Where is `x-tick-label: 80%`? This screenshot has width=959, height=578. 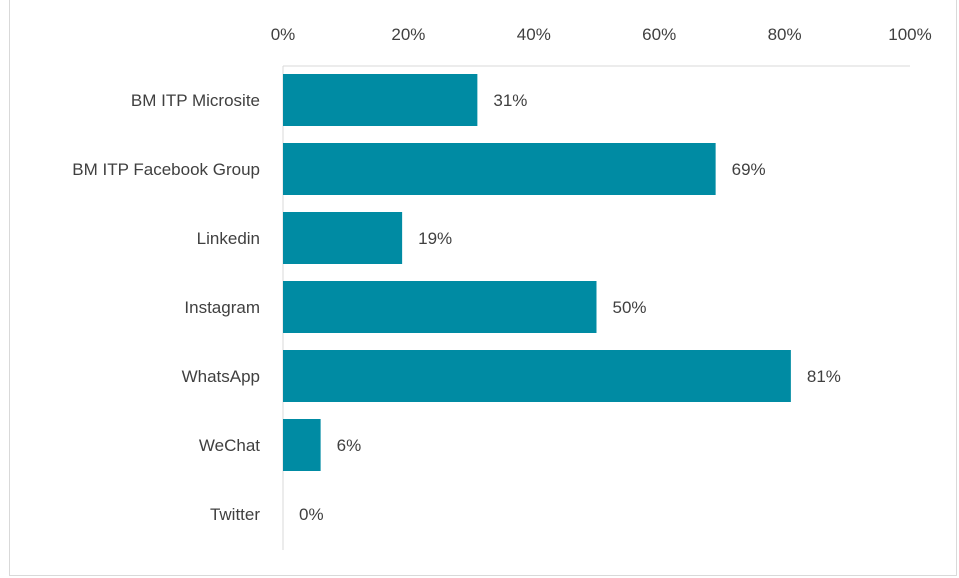 x-tick-label: 80% is located at coordinates (785, 34).